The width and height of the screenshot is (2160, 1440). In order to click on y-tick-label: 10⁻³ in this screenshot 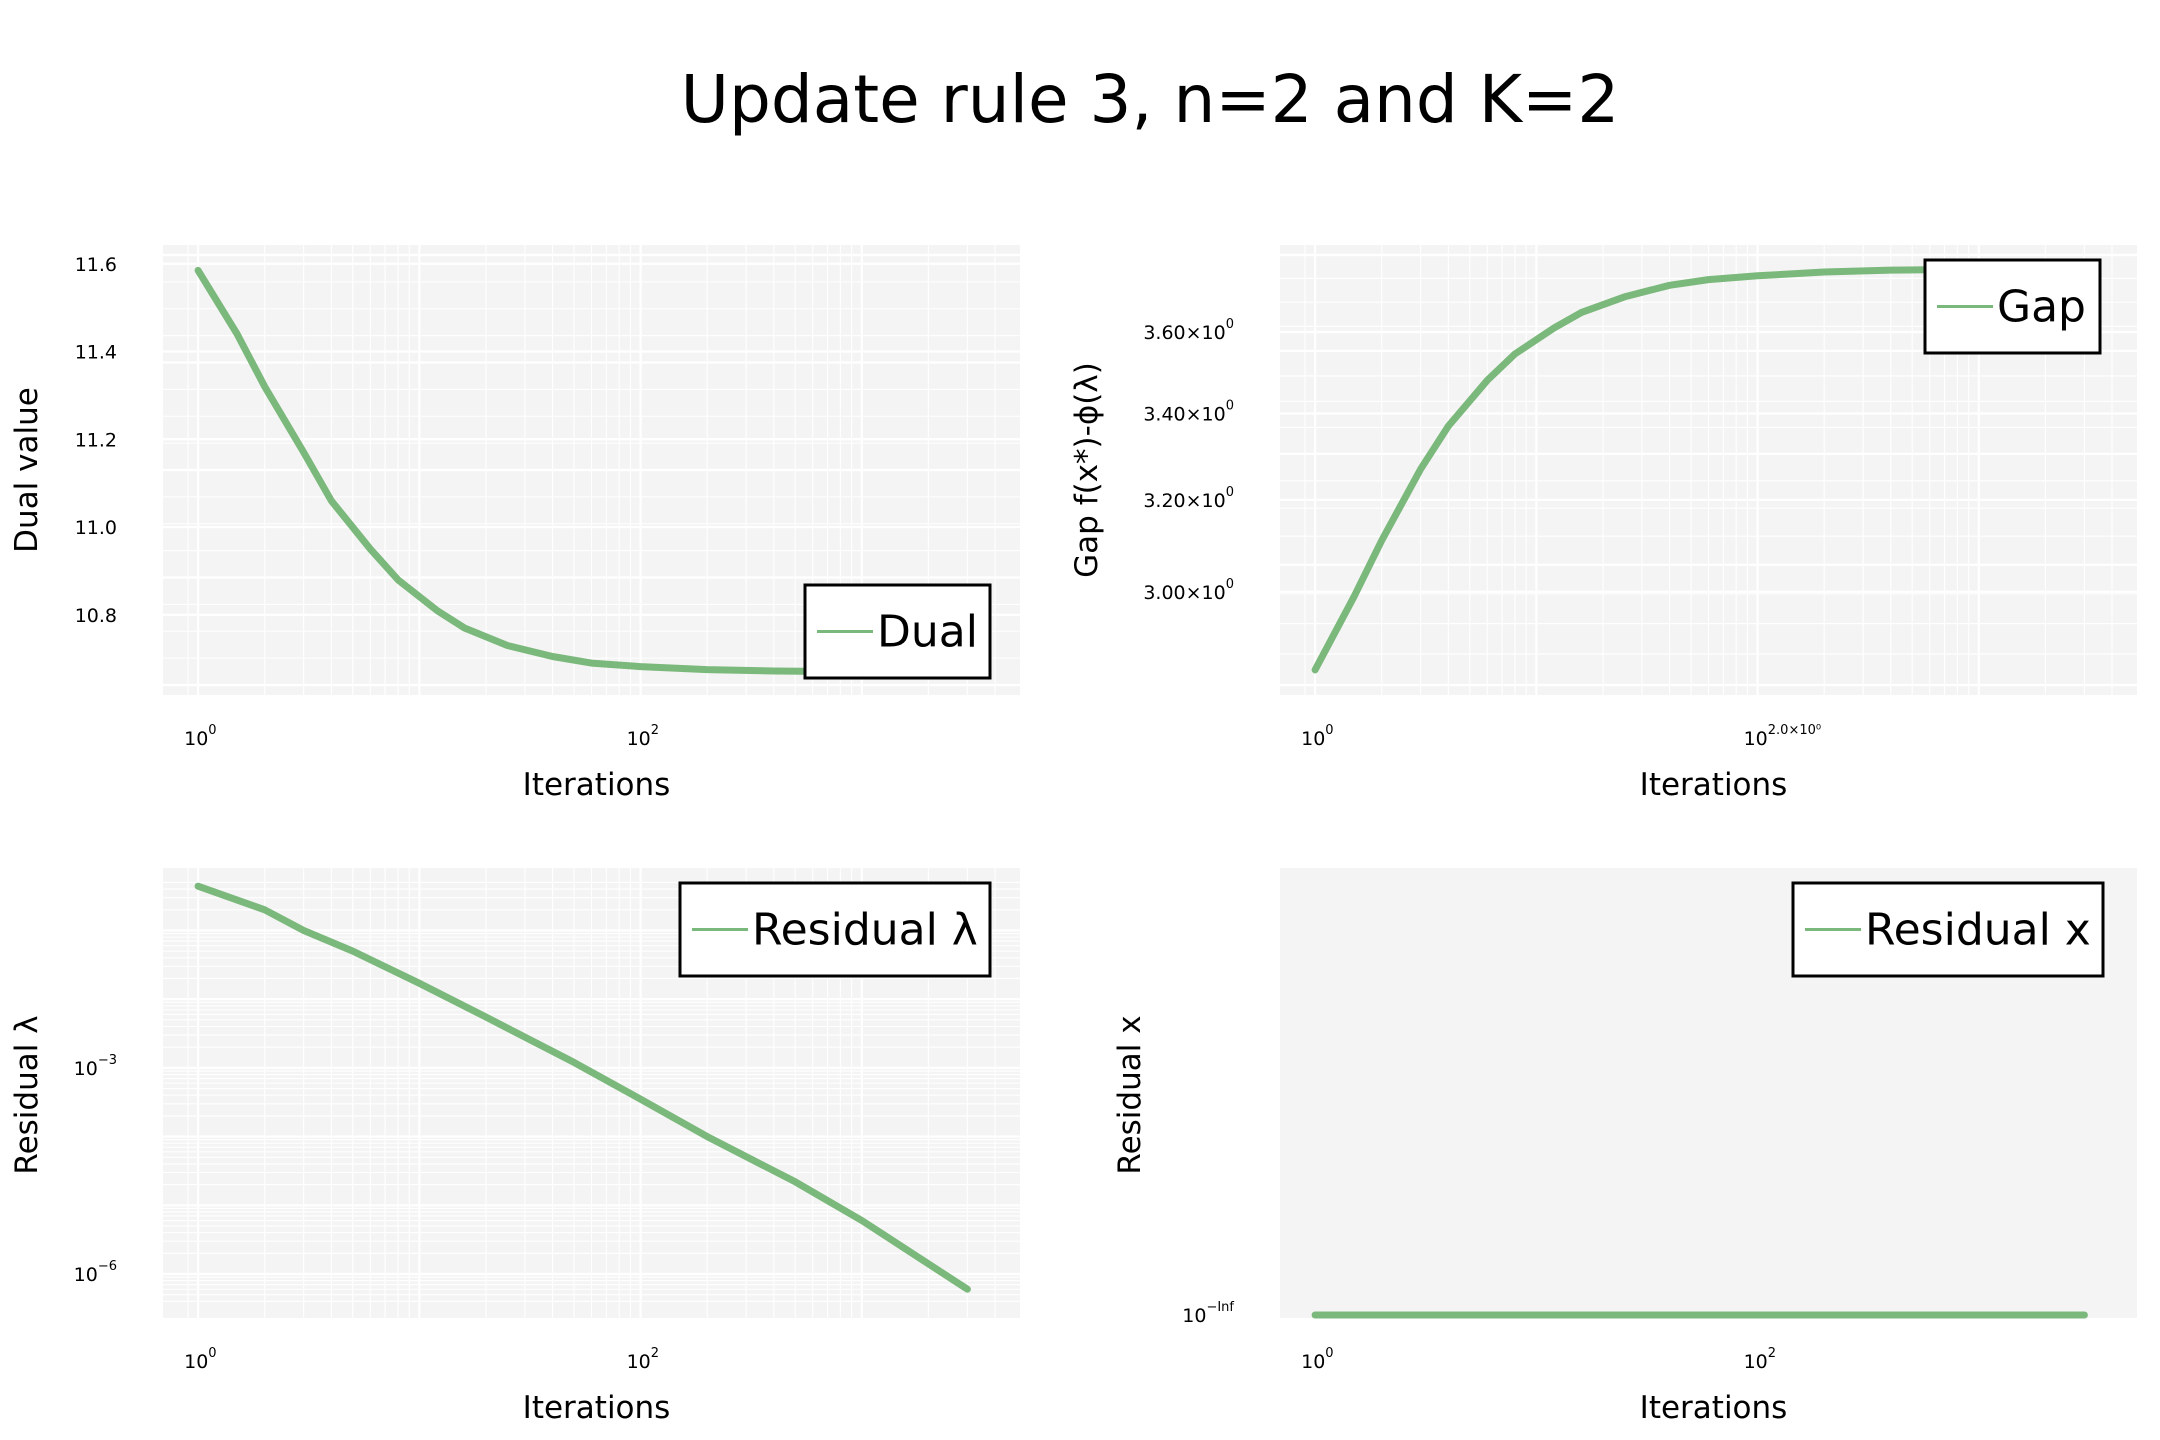, I will do `click(95, 1066)`.